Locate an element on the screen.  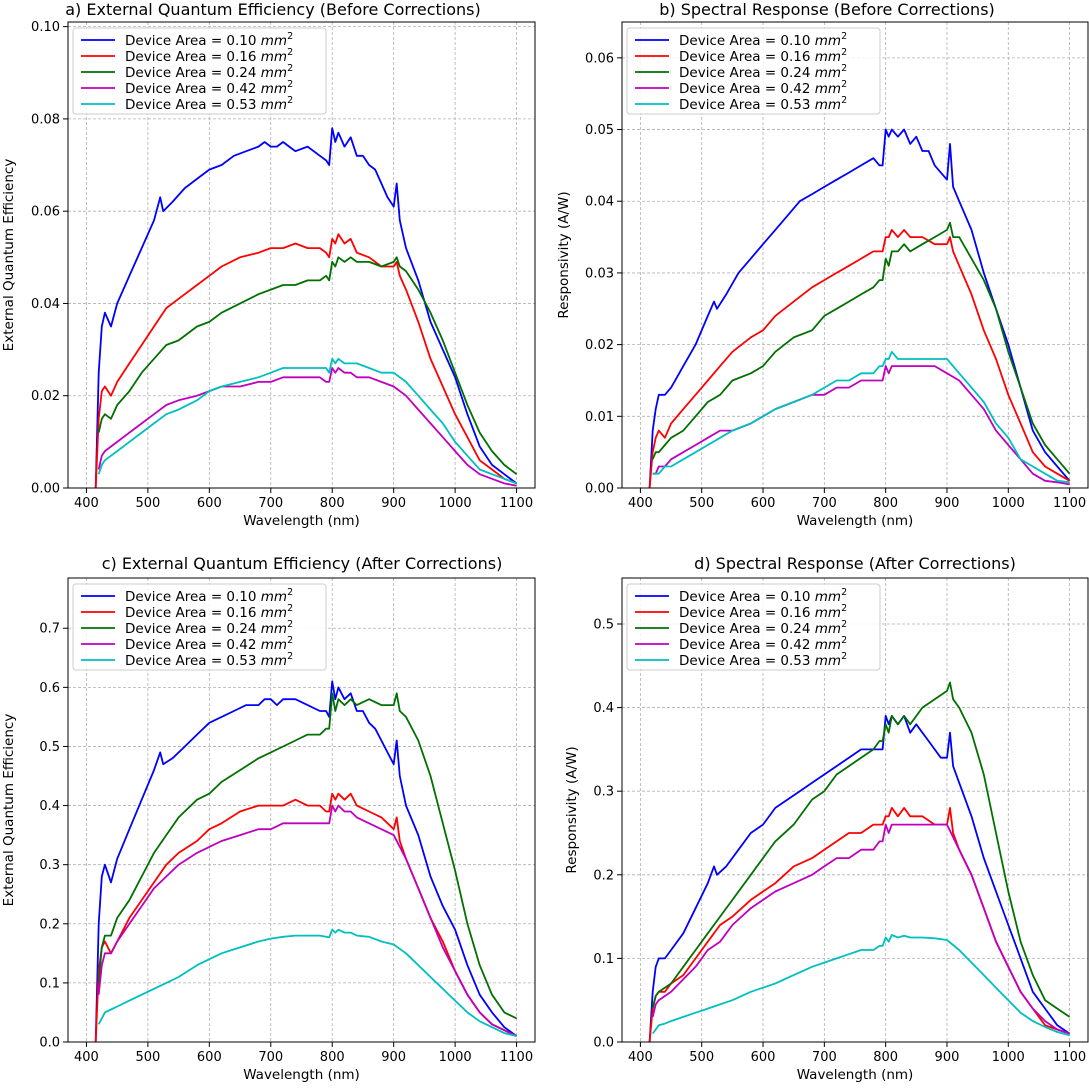
y-tick-label: 0.6 is located at coordinates (49, 688).